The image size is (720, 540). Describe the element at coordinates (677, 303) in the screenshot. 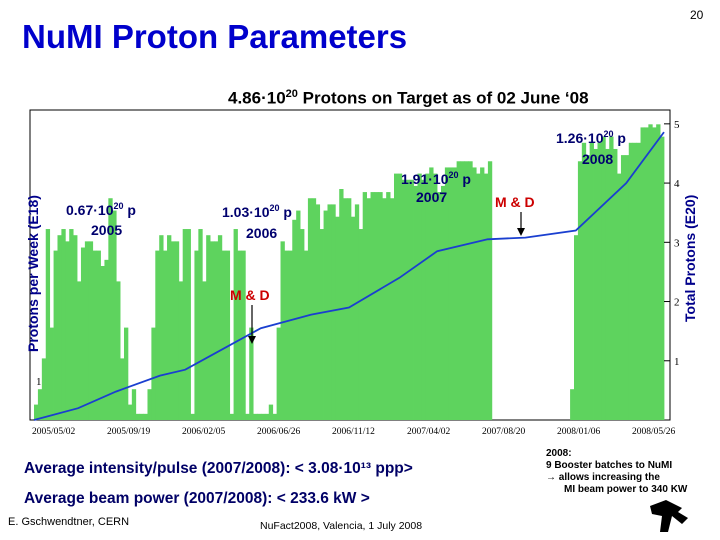

I see `right-tick-label: 2` at that location.